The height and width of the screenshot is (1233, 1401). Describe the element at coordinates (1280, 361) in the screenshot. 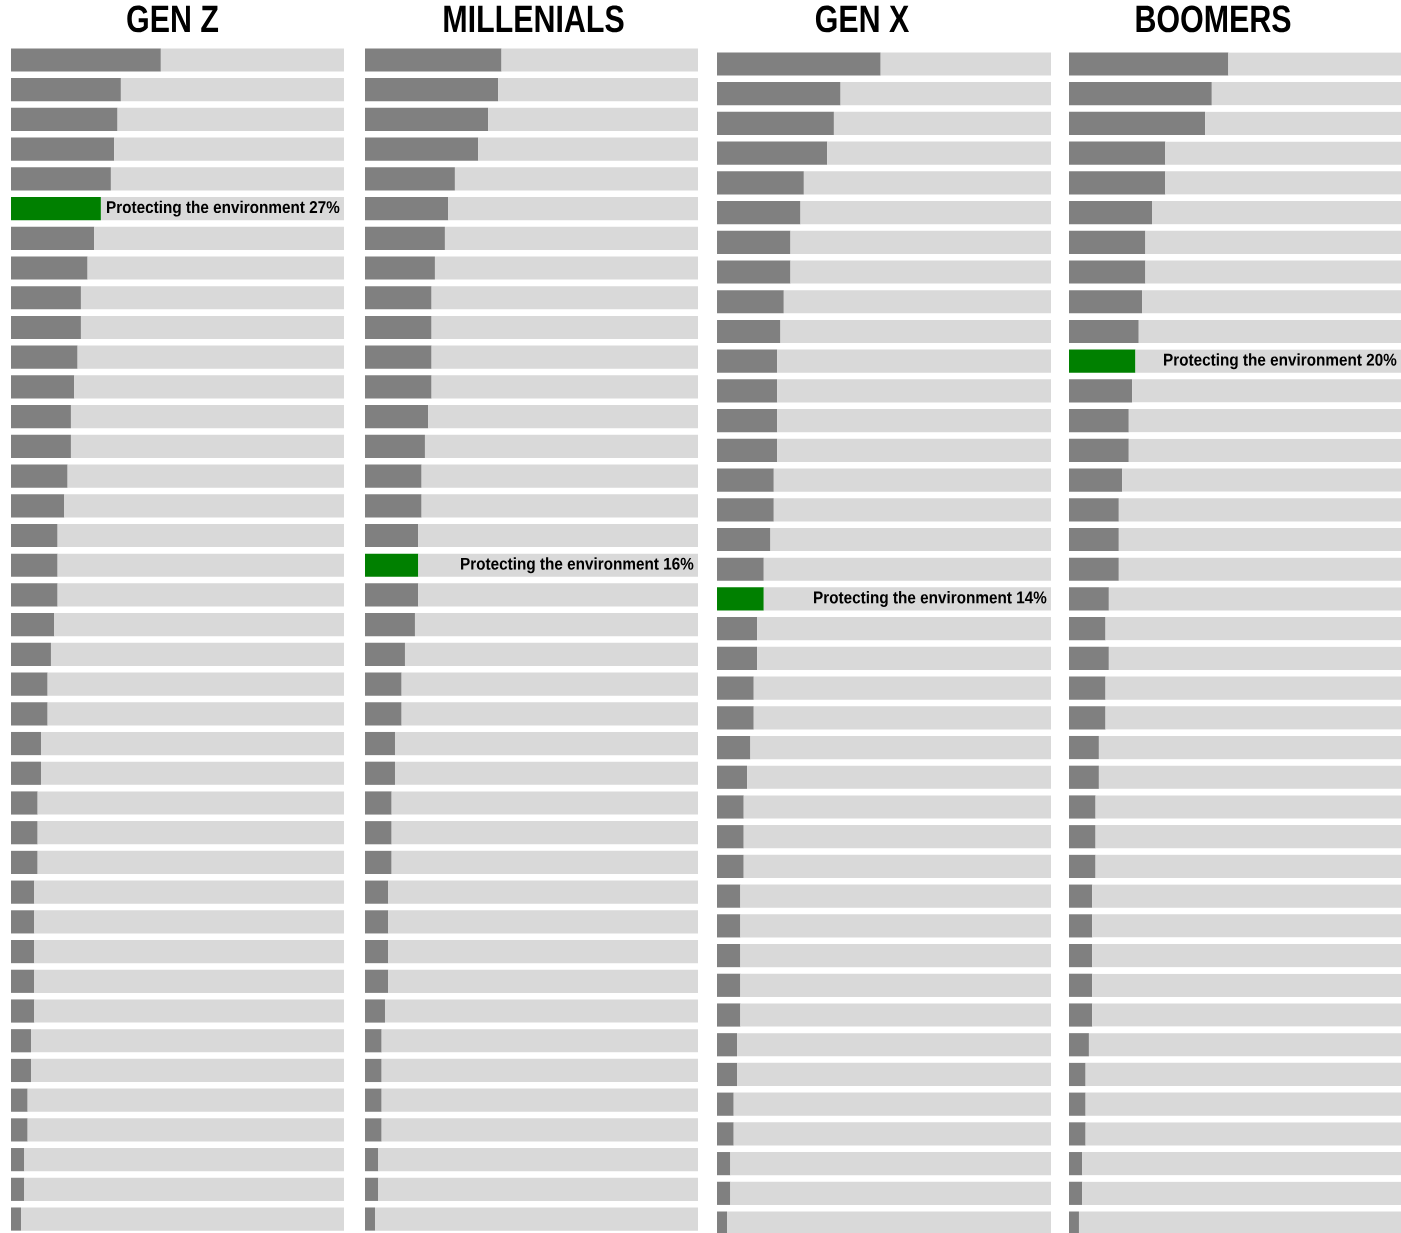

I see `data-label: Protecting the environment 20%` at that location.